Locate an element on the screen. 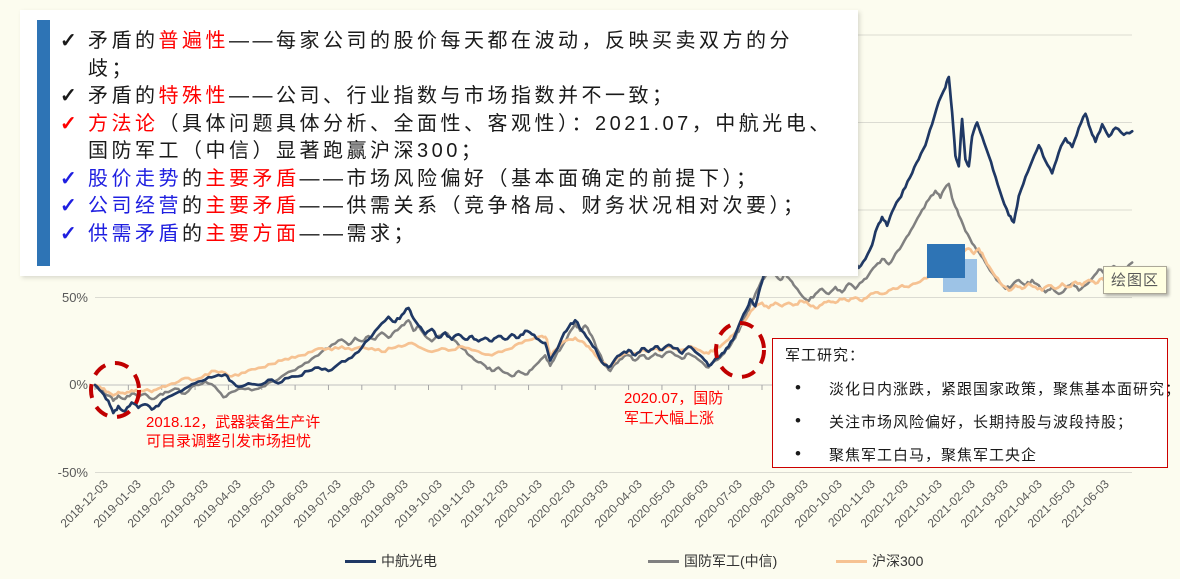 The height and width of the screenshot is (579, 1180). highlight-square-dark is located at coordinates (946, 261).